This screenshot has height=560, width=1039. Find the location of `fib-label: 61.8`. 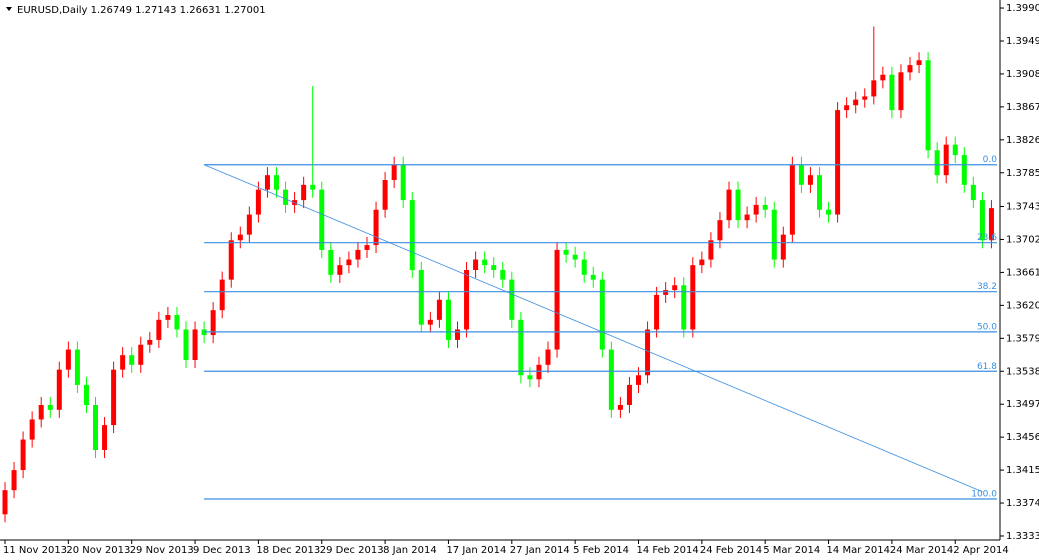

fib-label: 61.8 is located at coordinates (987, 367).